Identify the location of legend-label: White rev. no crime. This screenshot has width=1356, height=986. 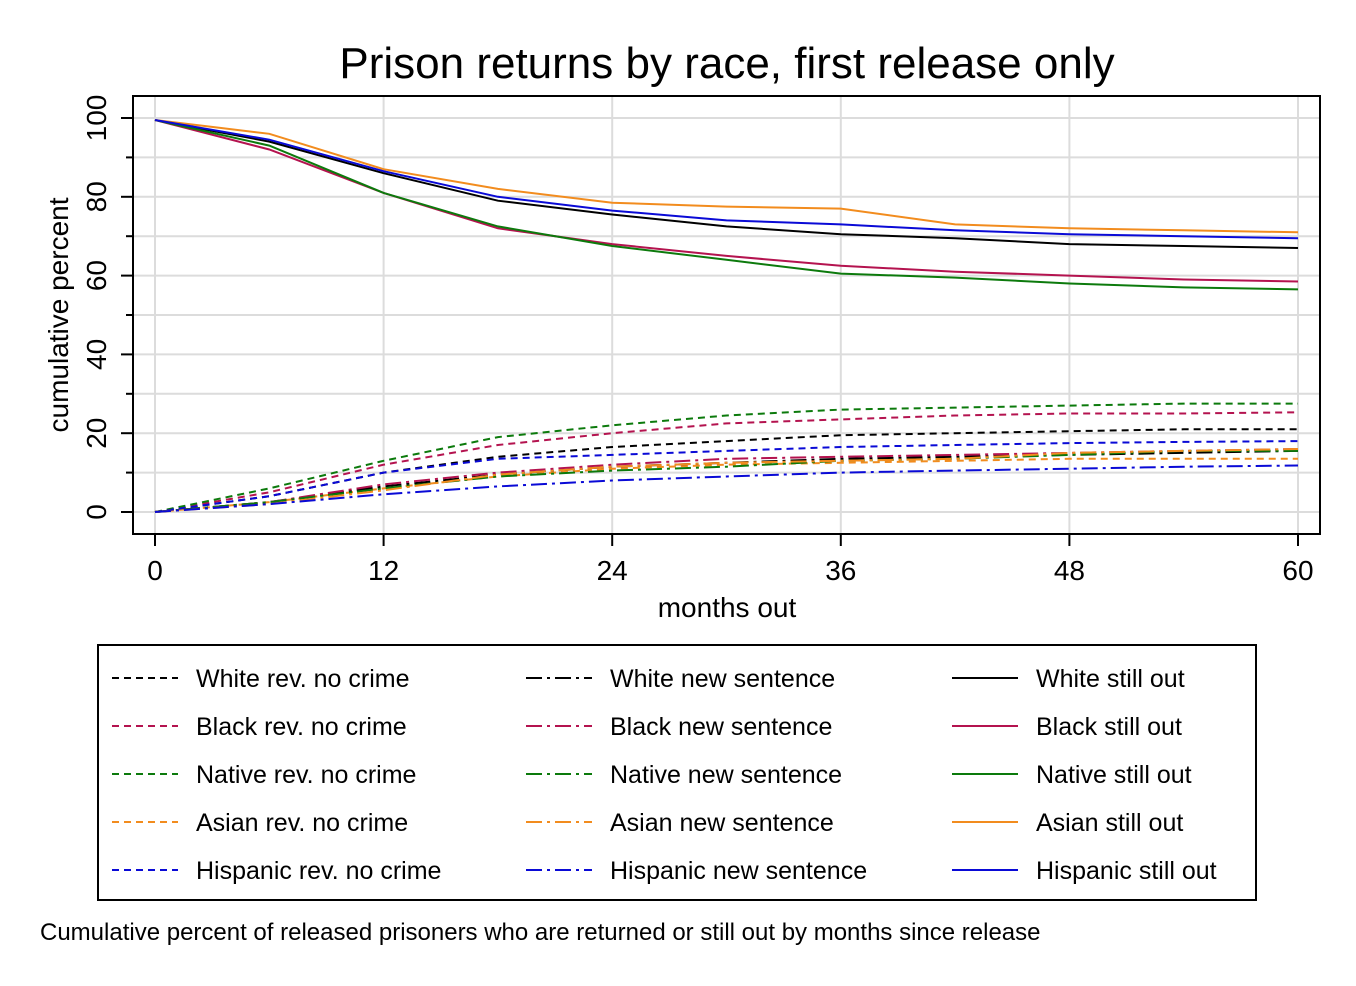
(302, 679).